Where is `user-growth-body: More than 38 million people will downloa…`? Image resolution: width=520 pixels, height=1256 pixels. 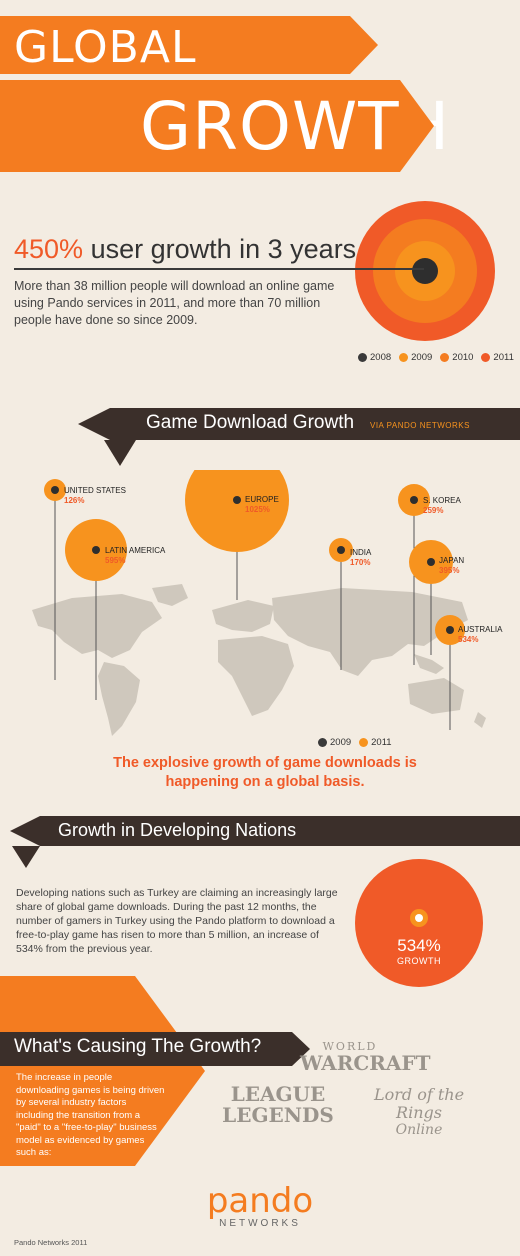
user-growth-body: More than 38 million people will downloa… is located at coordinates (174, 303).